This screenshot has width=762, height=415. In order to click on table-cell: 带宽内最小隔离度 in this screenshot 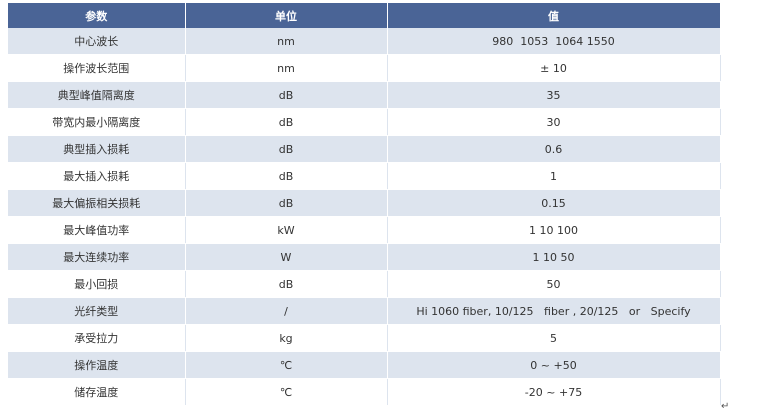, I will do `click(97, 122)`.